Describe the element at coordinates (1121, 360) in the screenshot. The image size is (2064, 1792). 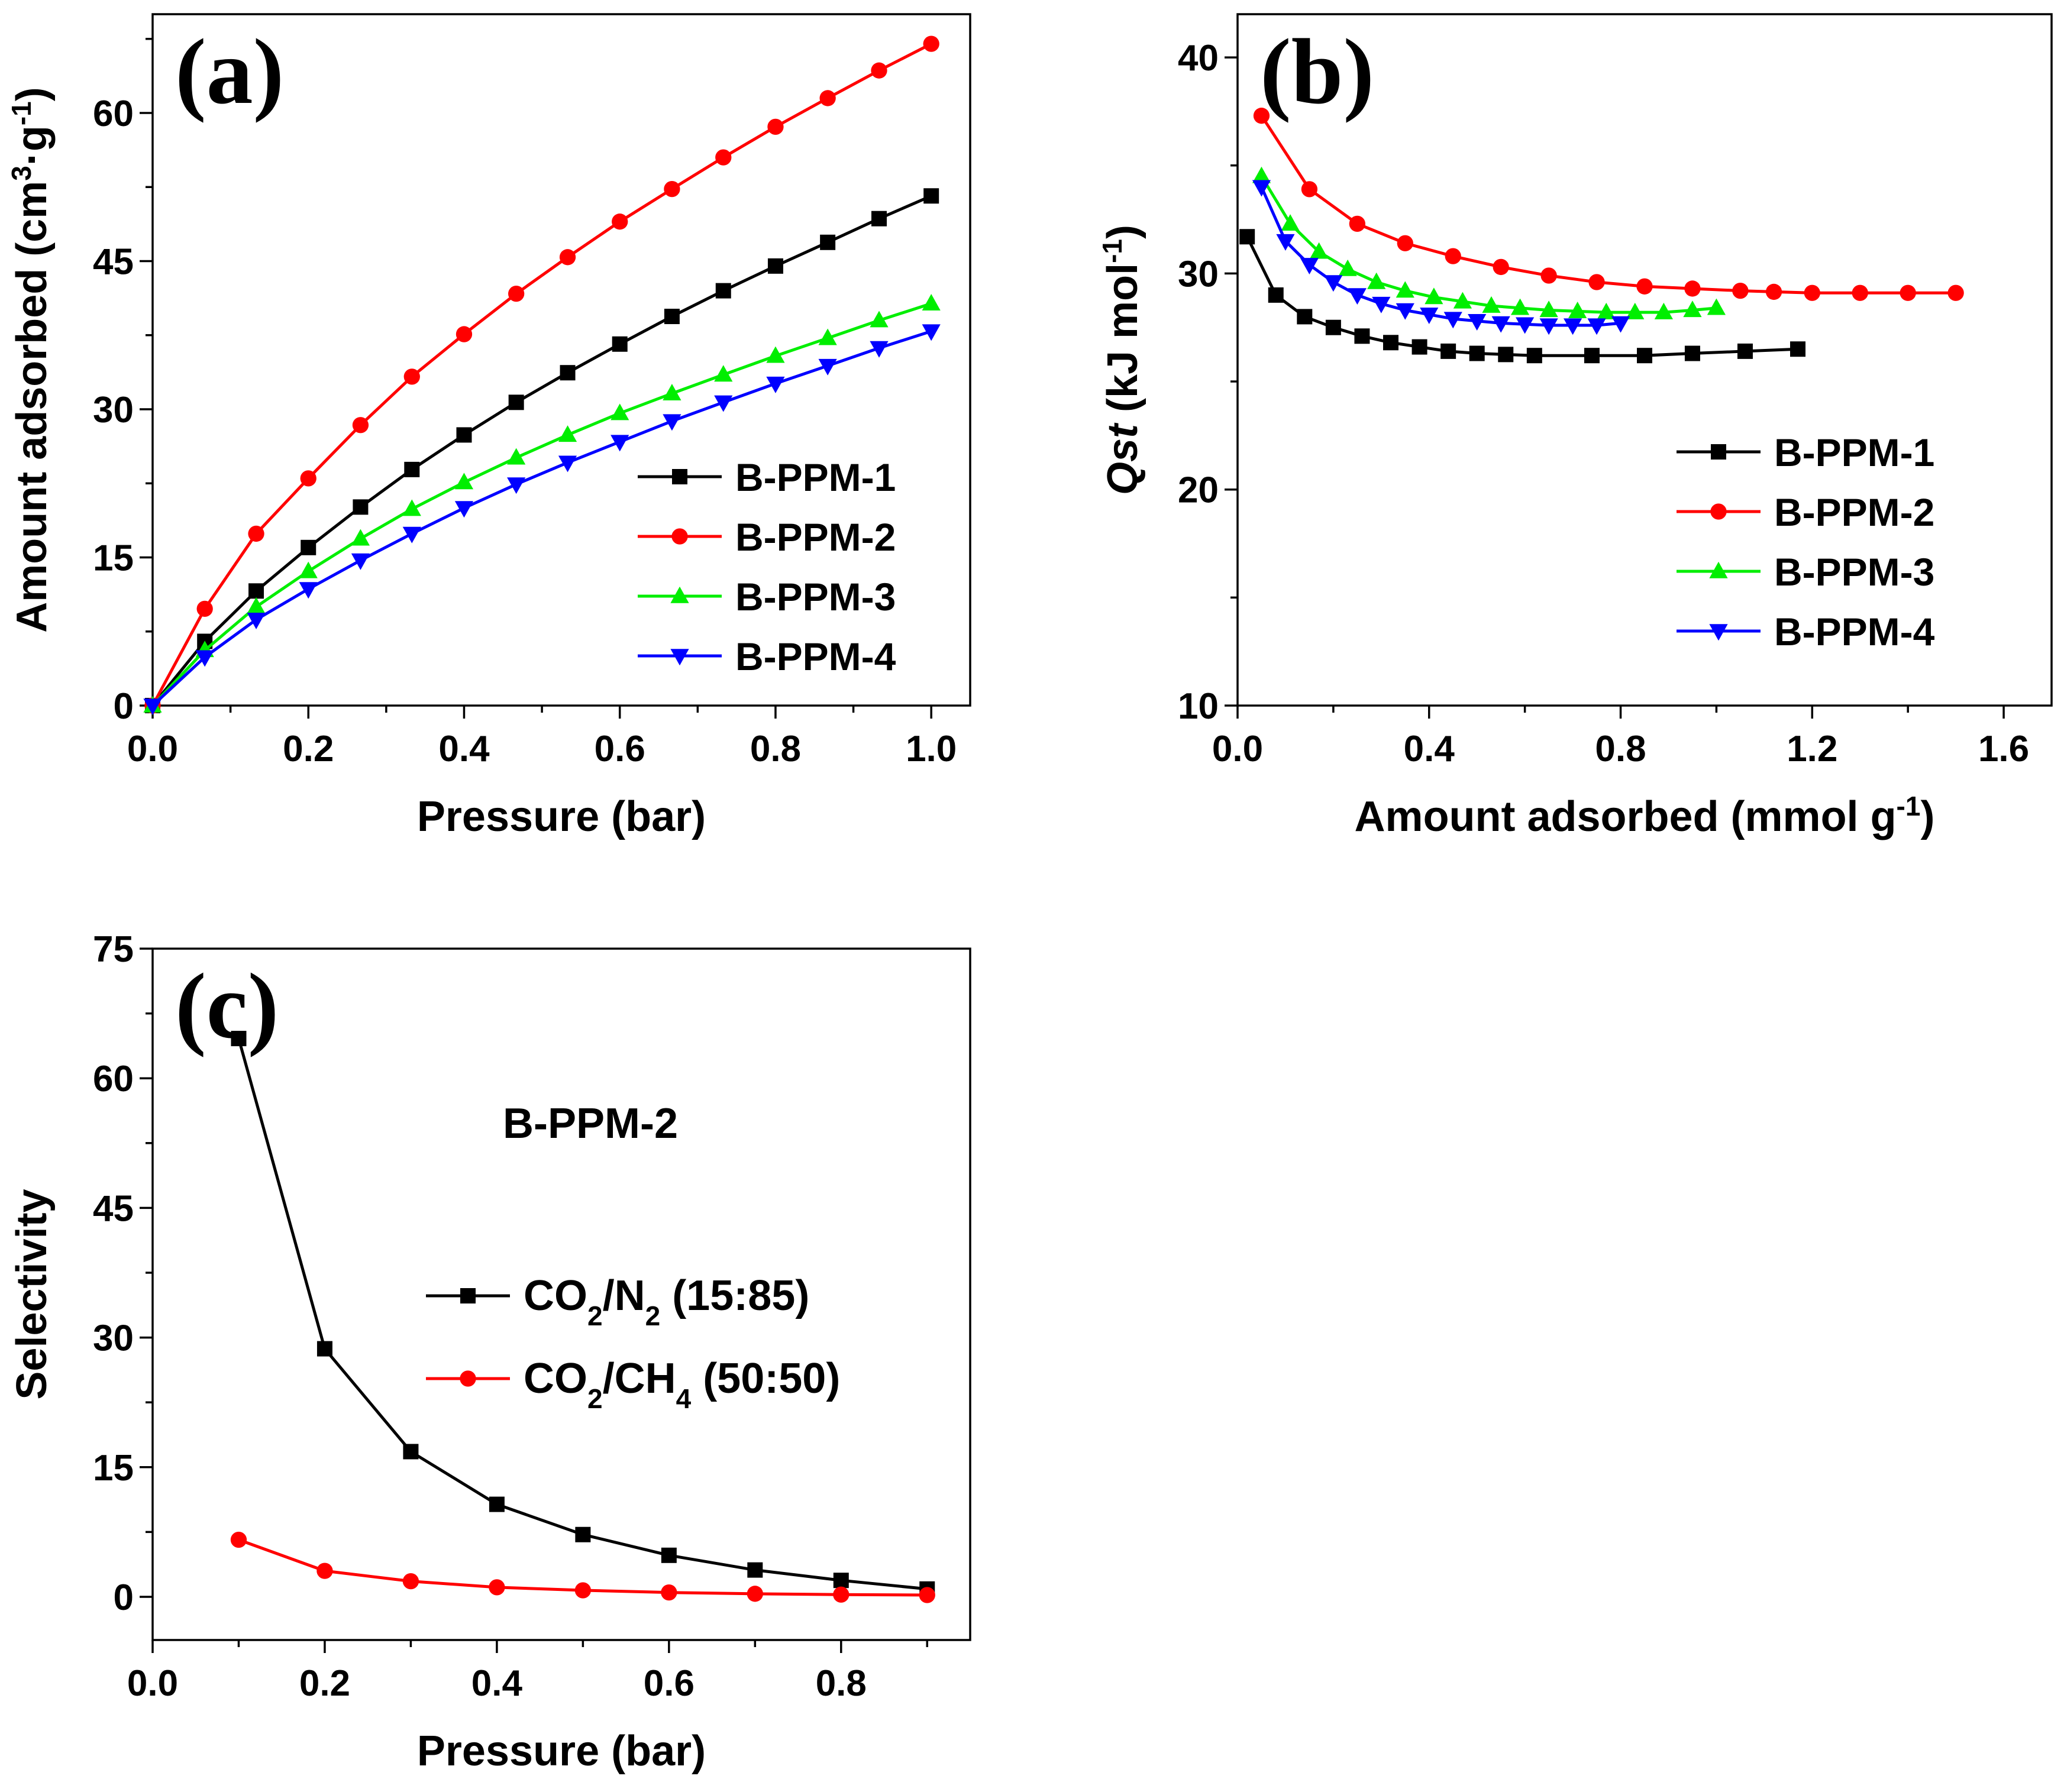
I see `y-axis-title: Qst (kJ mol-1)` at that location.